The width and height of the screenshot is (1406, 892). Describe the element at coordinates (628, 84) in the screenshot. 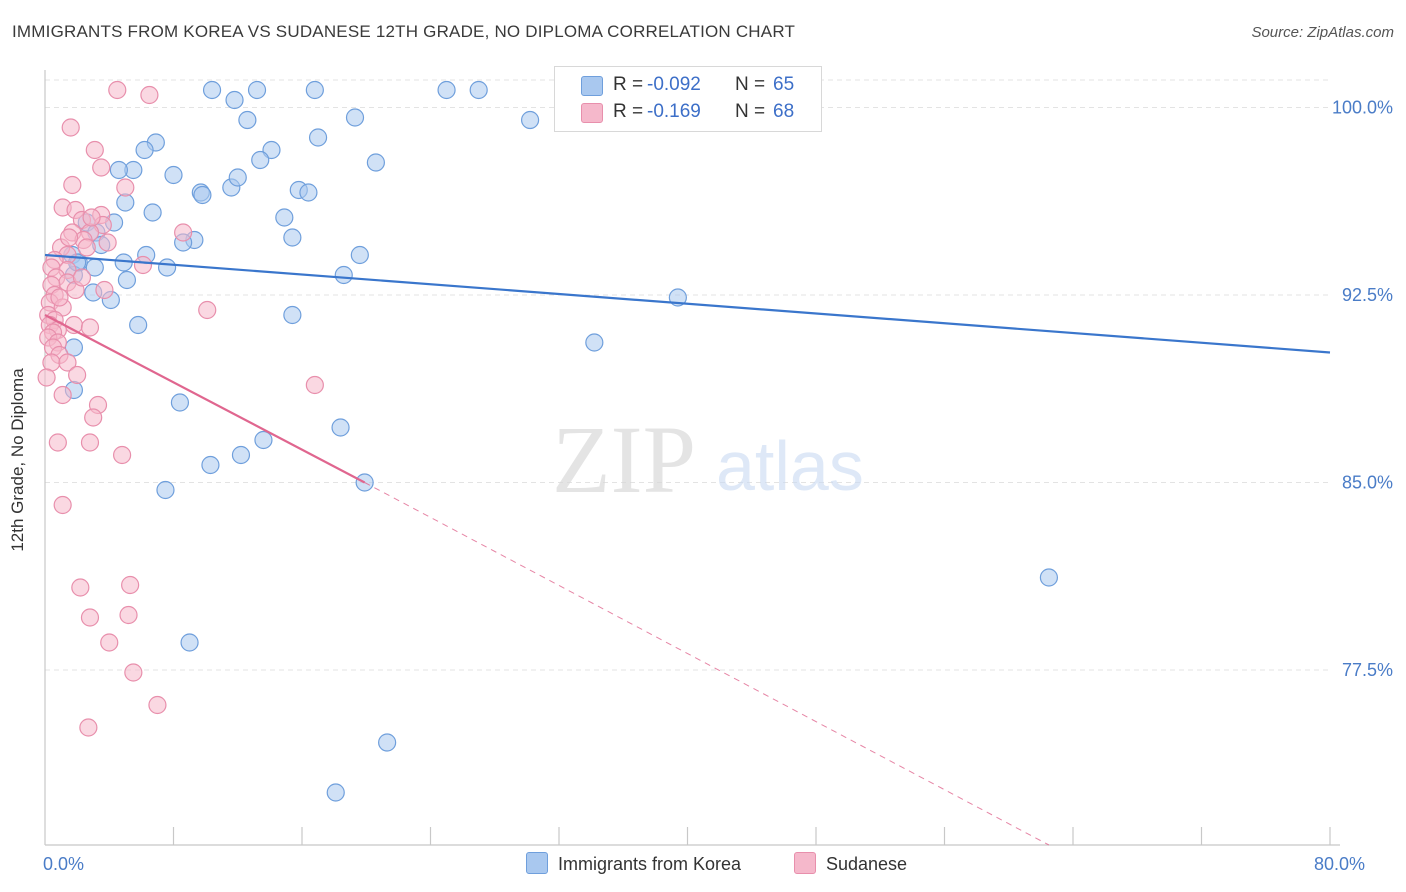

I see `r-label: R =` at that location.